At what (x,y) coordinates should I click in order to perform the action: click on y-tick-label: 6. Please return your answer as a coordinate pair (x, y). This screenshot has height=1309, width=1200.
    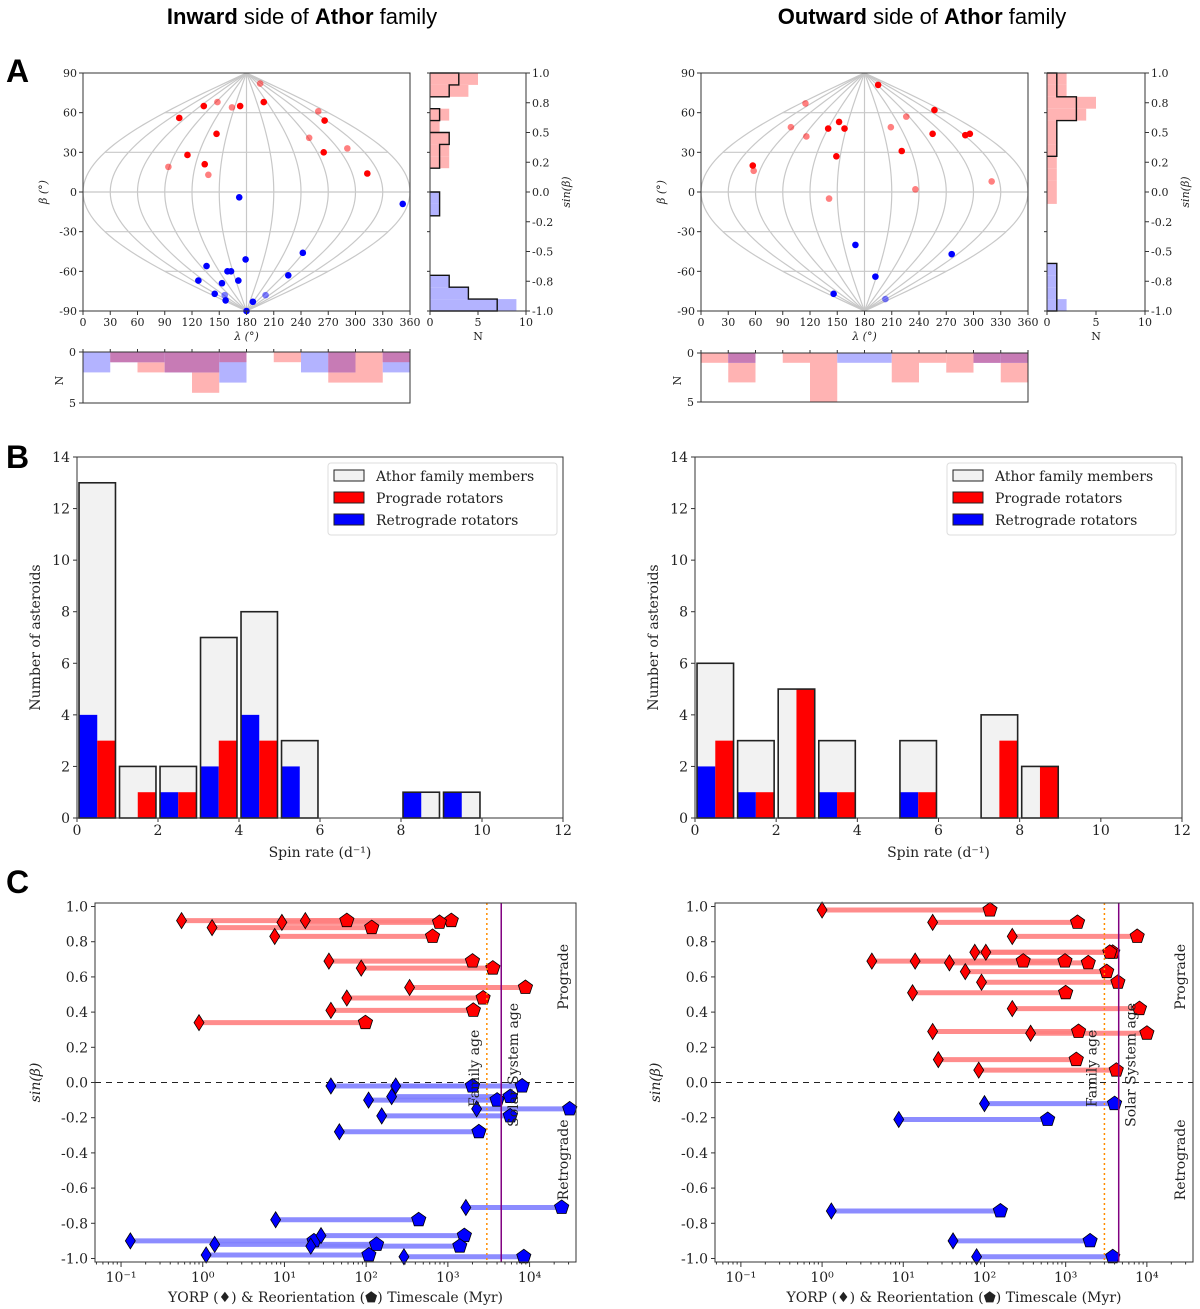
    Looking at the image, I should click on (683, 664).